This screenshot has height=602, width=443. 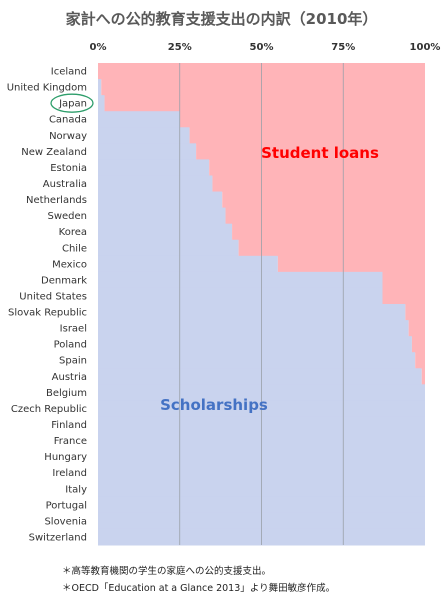 I want to click on bar-scholarships-sweden, so click(x=162, y=216).